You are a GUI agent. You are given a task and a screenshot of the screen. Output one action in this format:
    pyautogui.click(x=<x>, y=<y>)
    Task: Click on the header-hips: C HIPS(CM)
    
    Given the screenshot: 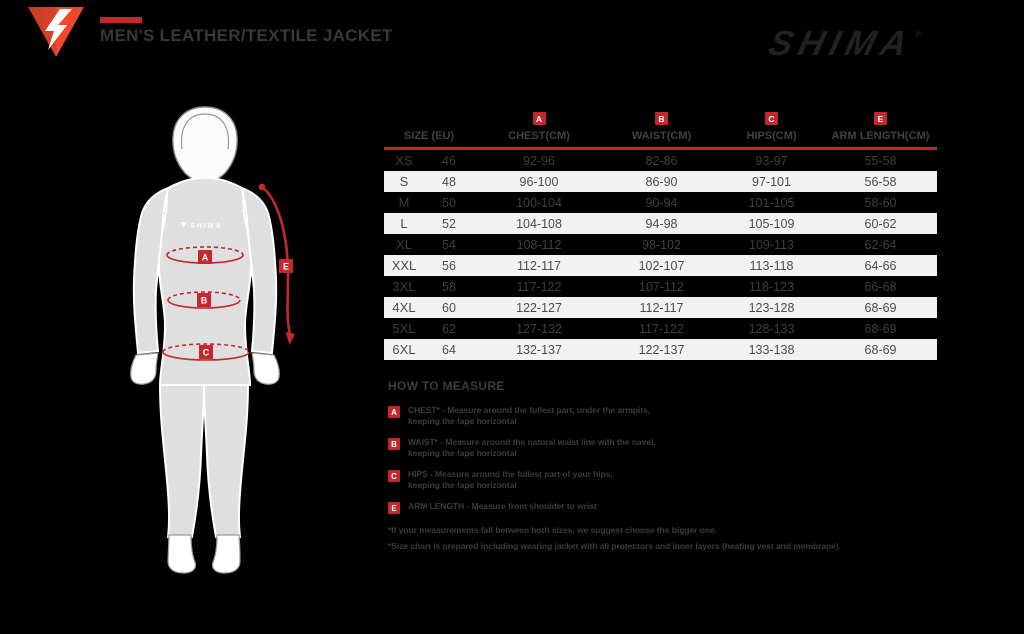 What is the action you would take?
    pyautogui.click(x=771, y=125)
    